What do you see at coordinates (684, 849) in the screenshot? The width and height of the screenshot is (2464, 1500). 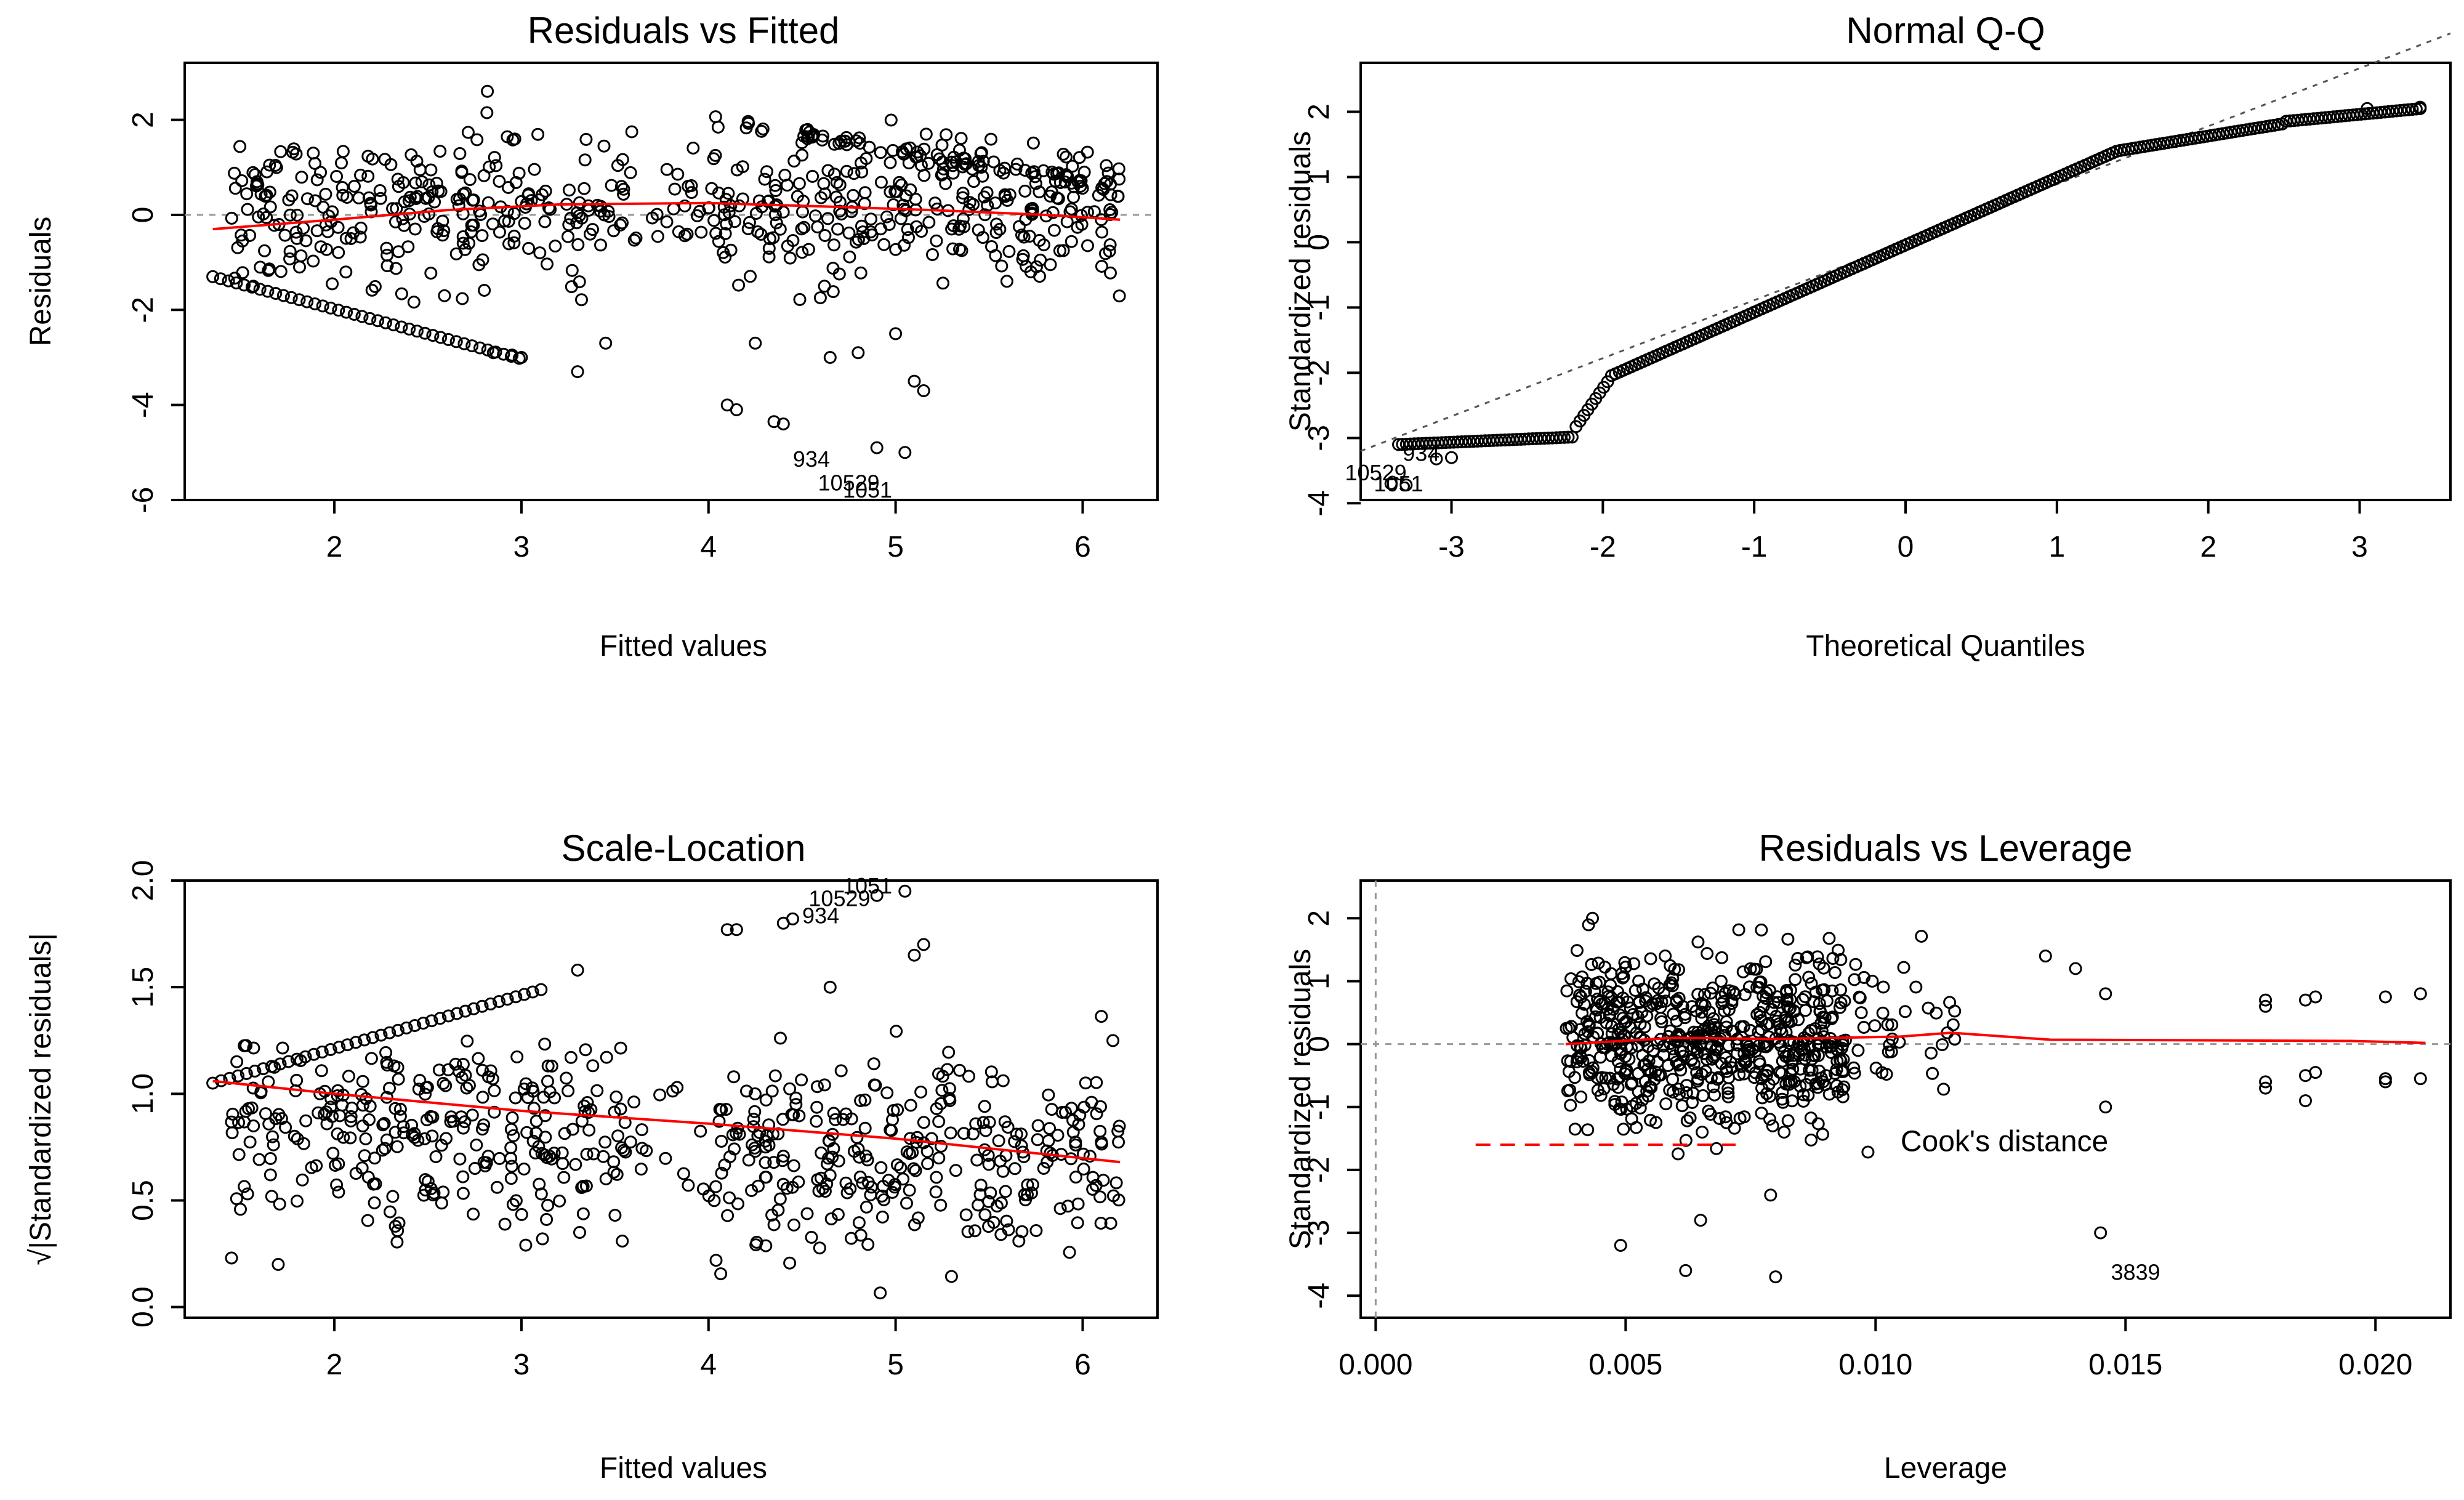 I see `panel-title: Scale-Location` at bounding box center [684, 849].